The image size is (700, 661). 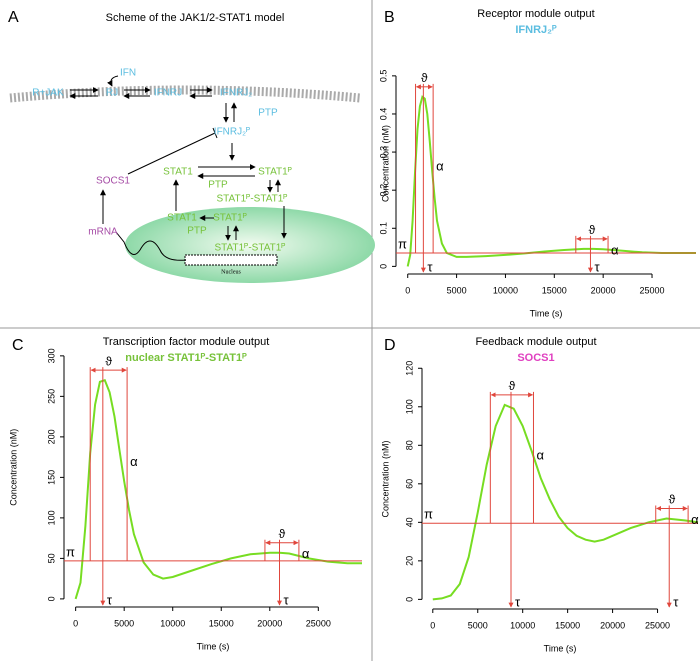 What do you see at coordinates (18, 345) in the screenshot?
I see `panel-letter: C` at bounding box center [18, 345].